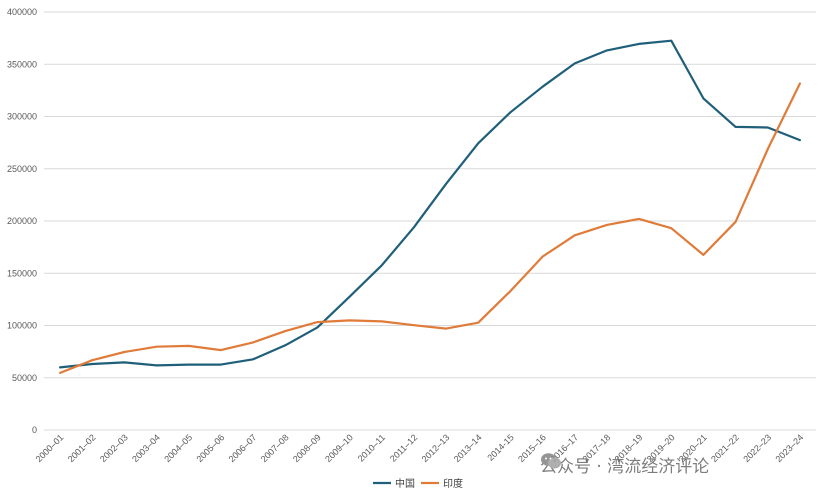 The width and height of the screenshot is (832, 500). What do you see at coordinates (275, 448) in the screenshot?
I see `x-tick-label: 2007–08` at bounding box center [275, 448].